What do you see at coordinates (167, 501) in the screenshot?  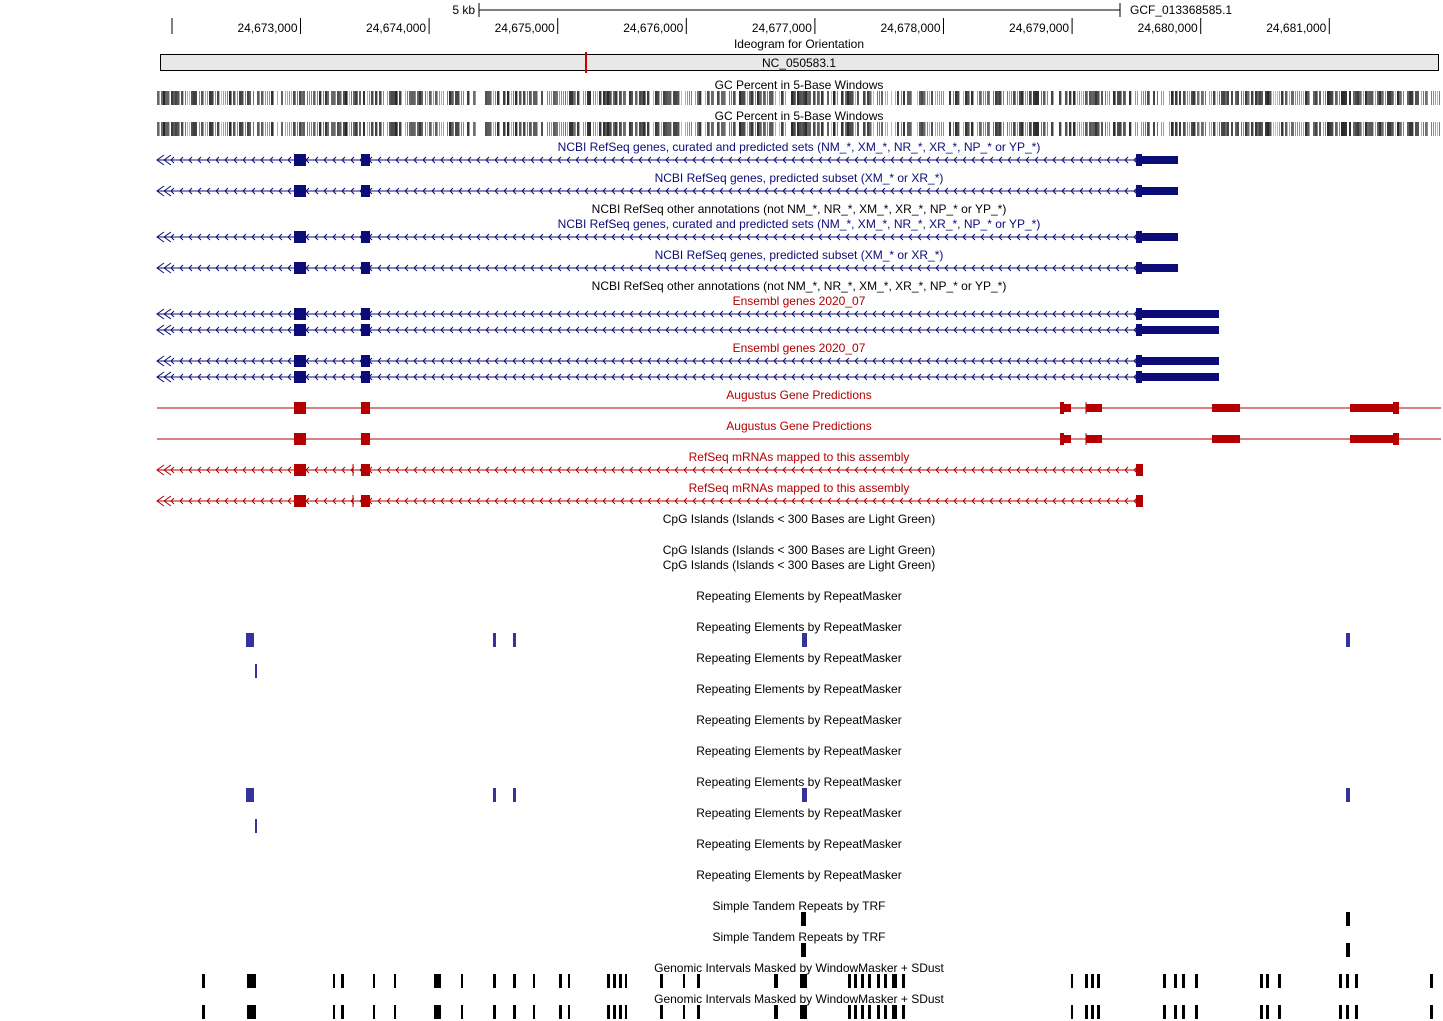 I see `end-arrow` at bounding box center [167, 501].